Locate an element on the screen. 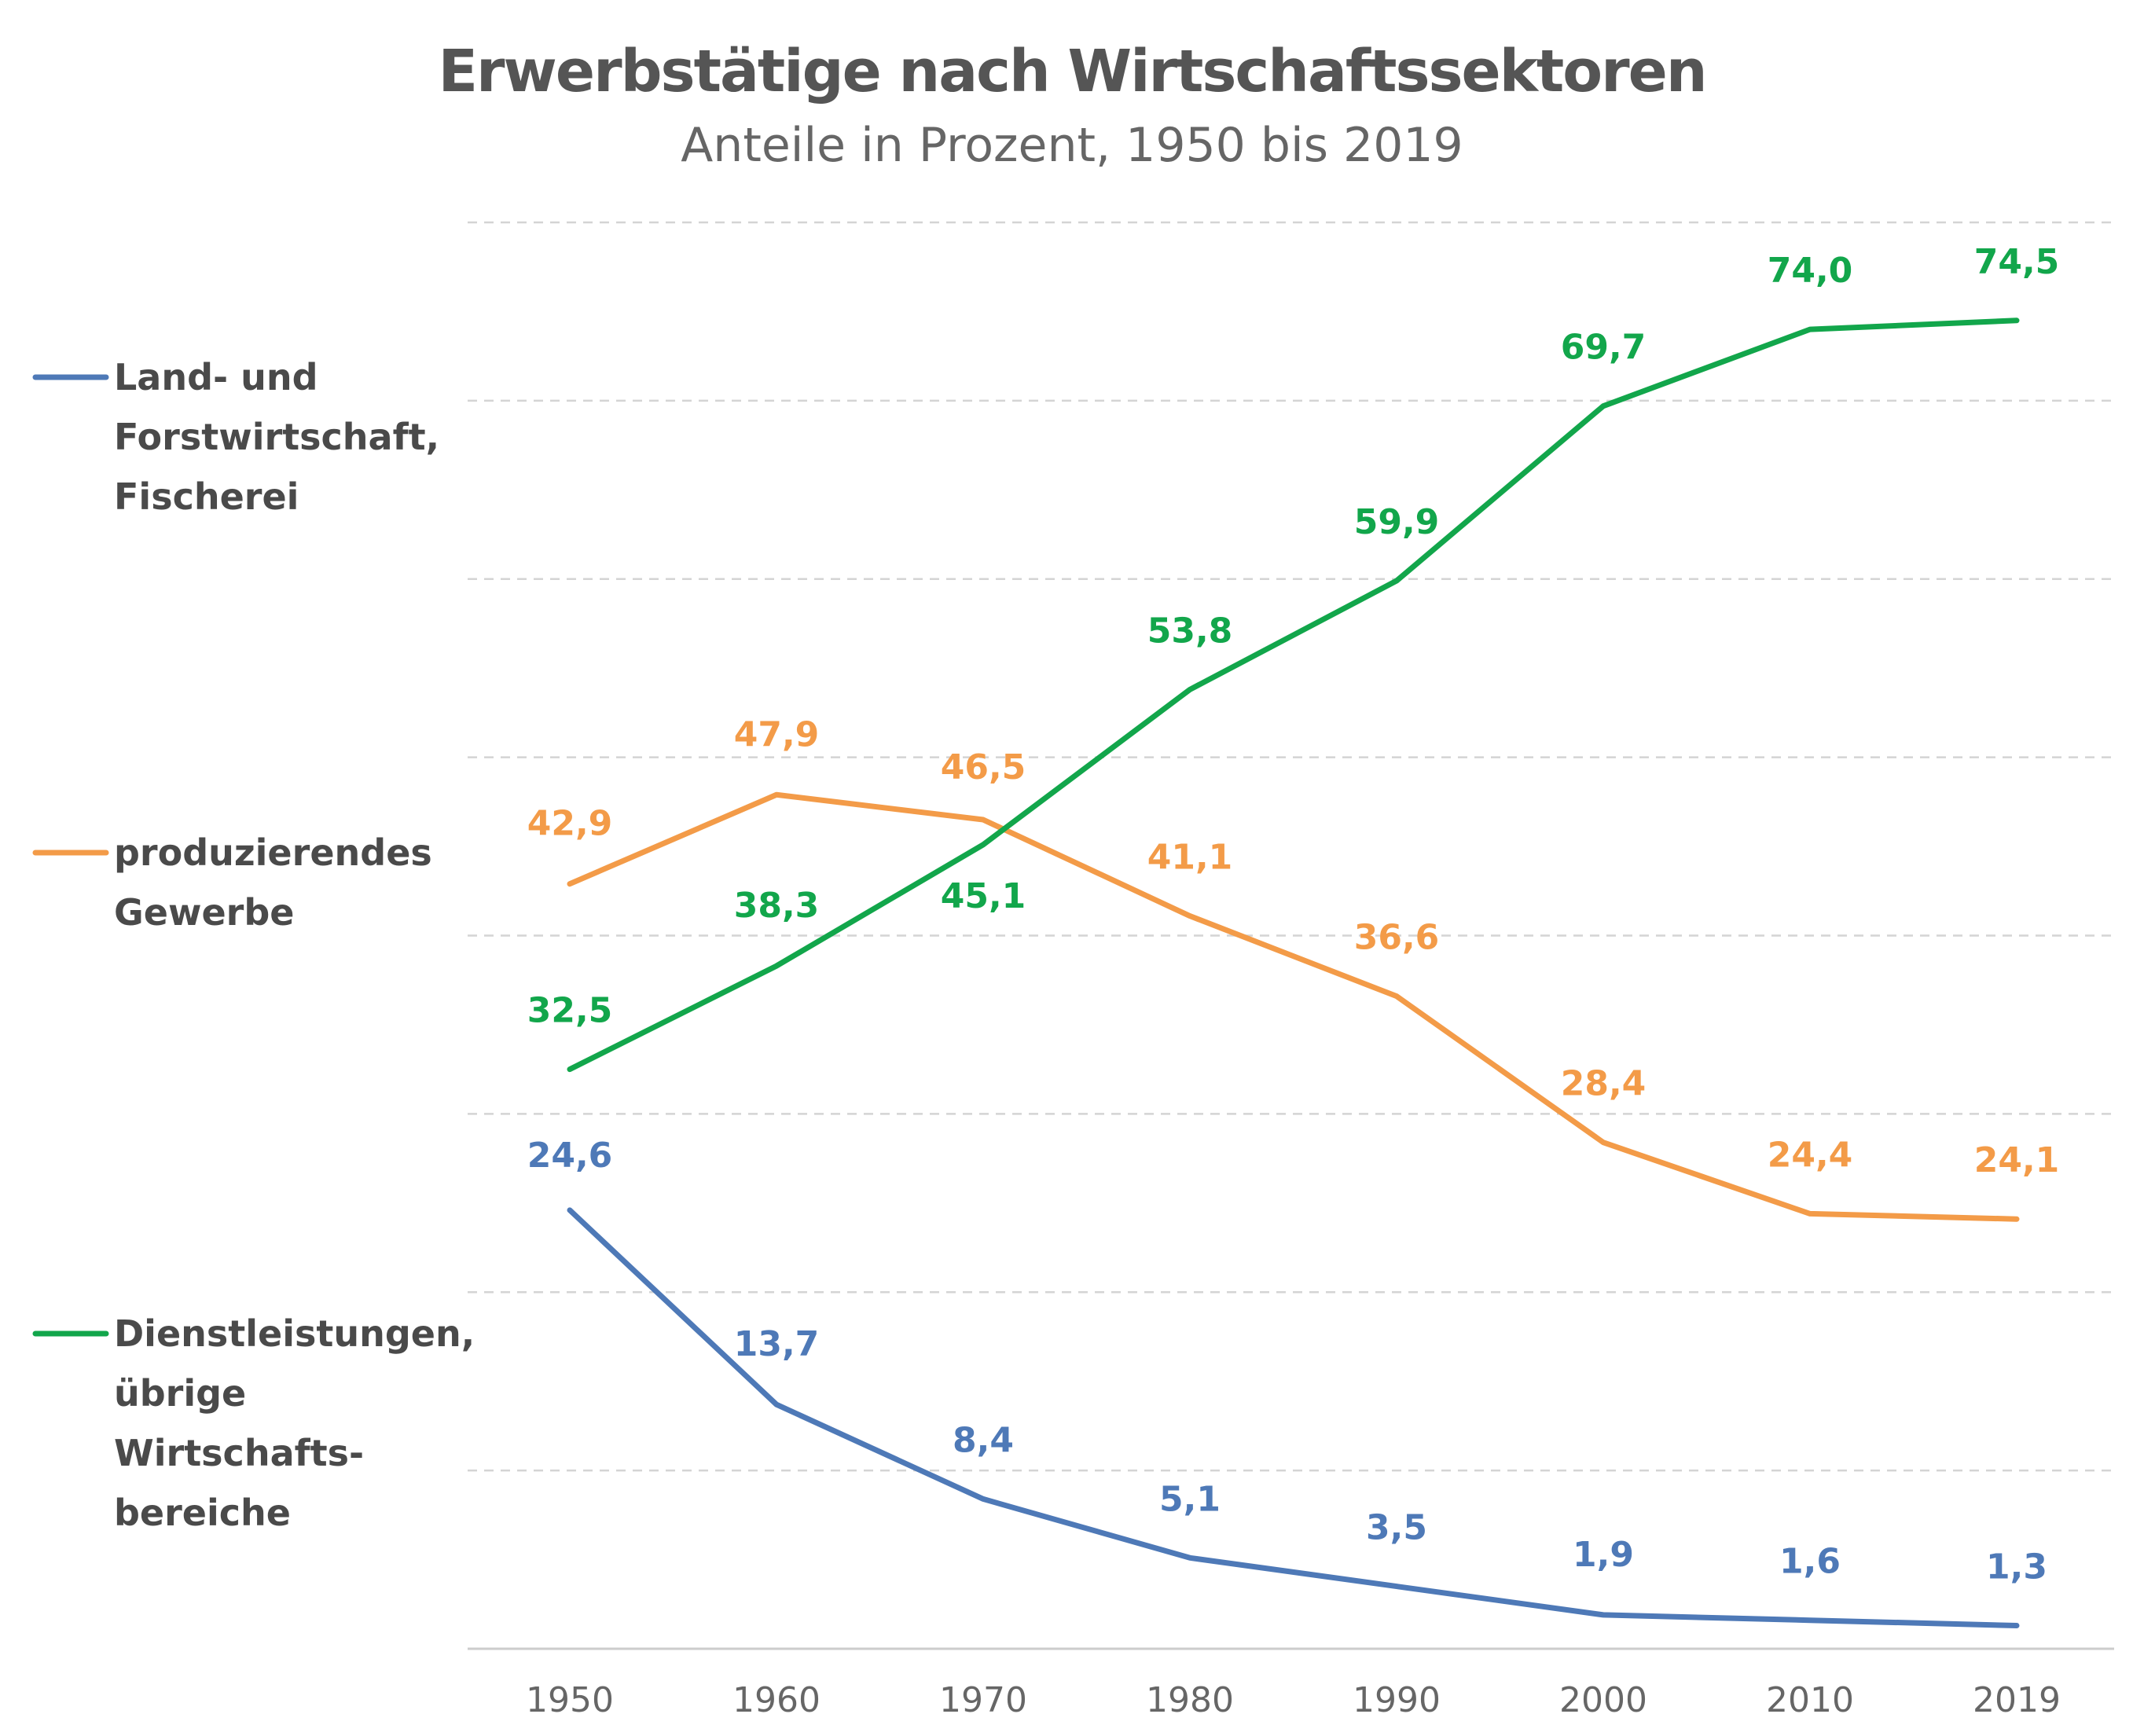 The width and height of the screenshot is (2144, 1736). data-label: 47,9 is located at coordinates (777, 734).